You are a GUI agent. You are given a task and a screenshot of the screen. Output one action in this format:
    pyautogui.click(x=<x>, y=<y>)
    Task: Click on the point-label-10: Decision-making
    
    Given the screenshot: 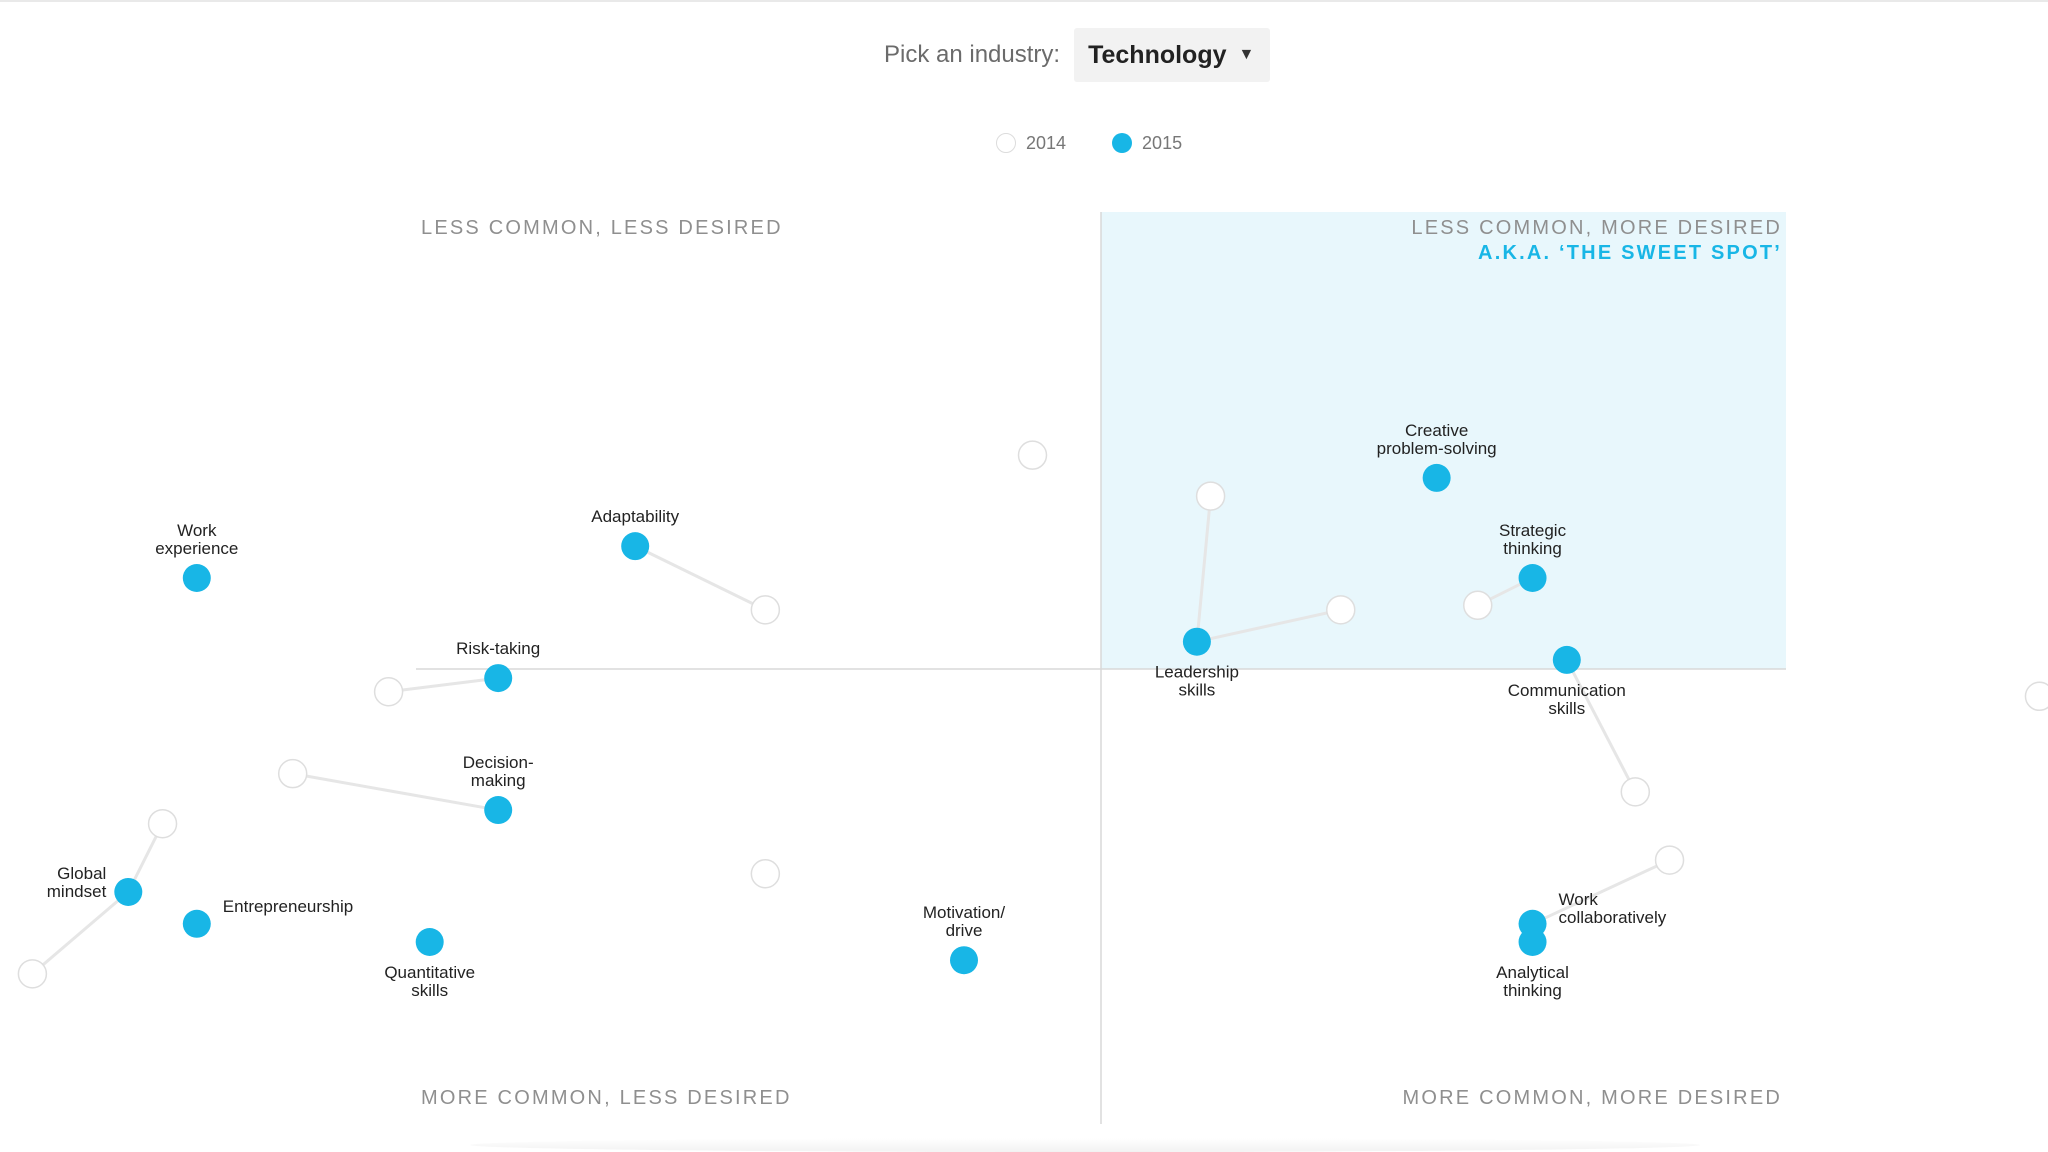 What is the action you would take?
    pyautogui.click(x=498, y=771)
    